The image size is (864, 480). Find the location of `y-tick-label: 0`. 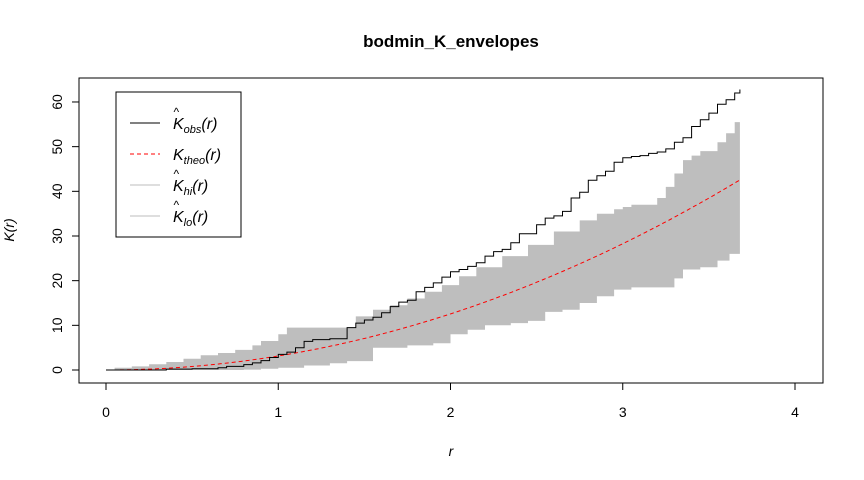

y-tick-label: 0 is located at coordinates (57, 370).